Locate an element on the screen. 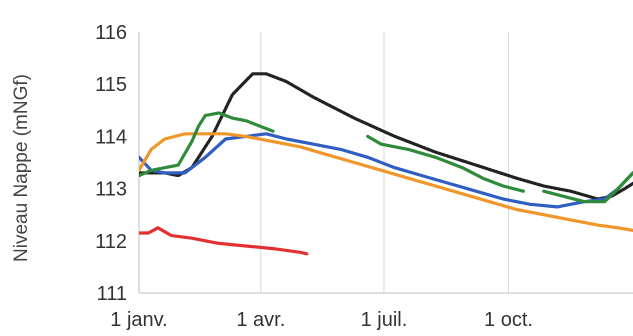 This screenshot has width=633, height=336. x-tick-label: 1 janv. is located at coordinates (138, 320).